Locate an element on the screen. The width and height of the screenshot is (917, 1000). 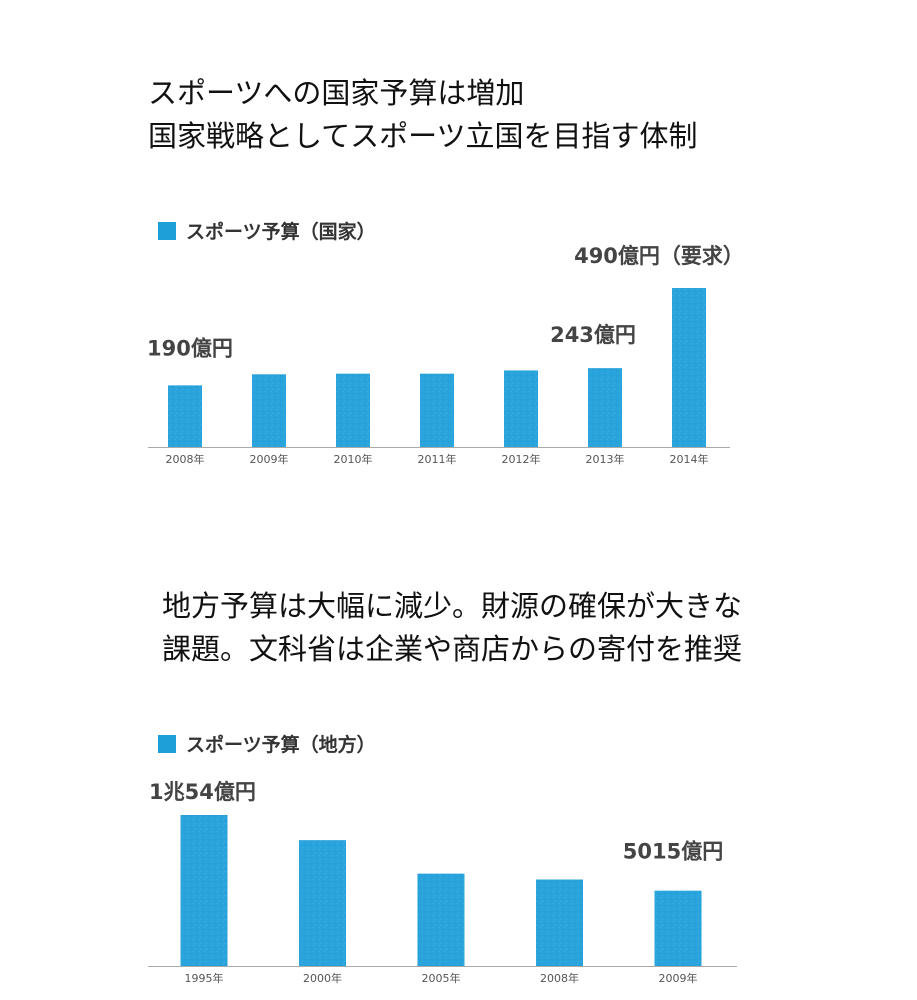
chart-local-tick-3: 2008年 is located at coordinates (559, 978).